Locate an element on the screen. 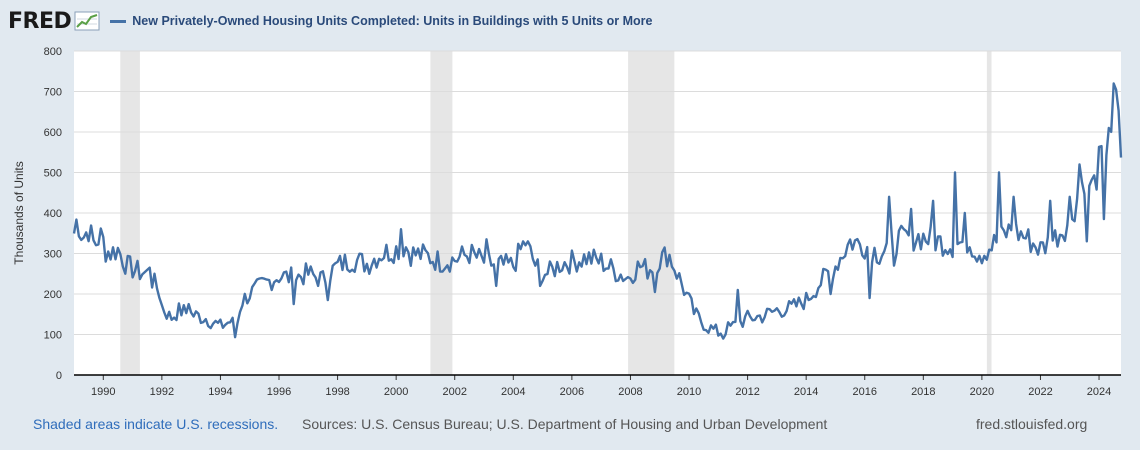 The image size is (1140, 450). x-tick-label: 1992 is located at coordinates (162, 392).